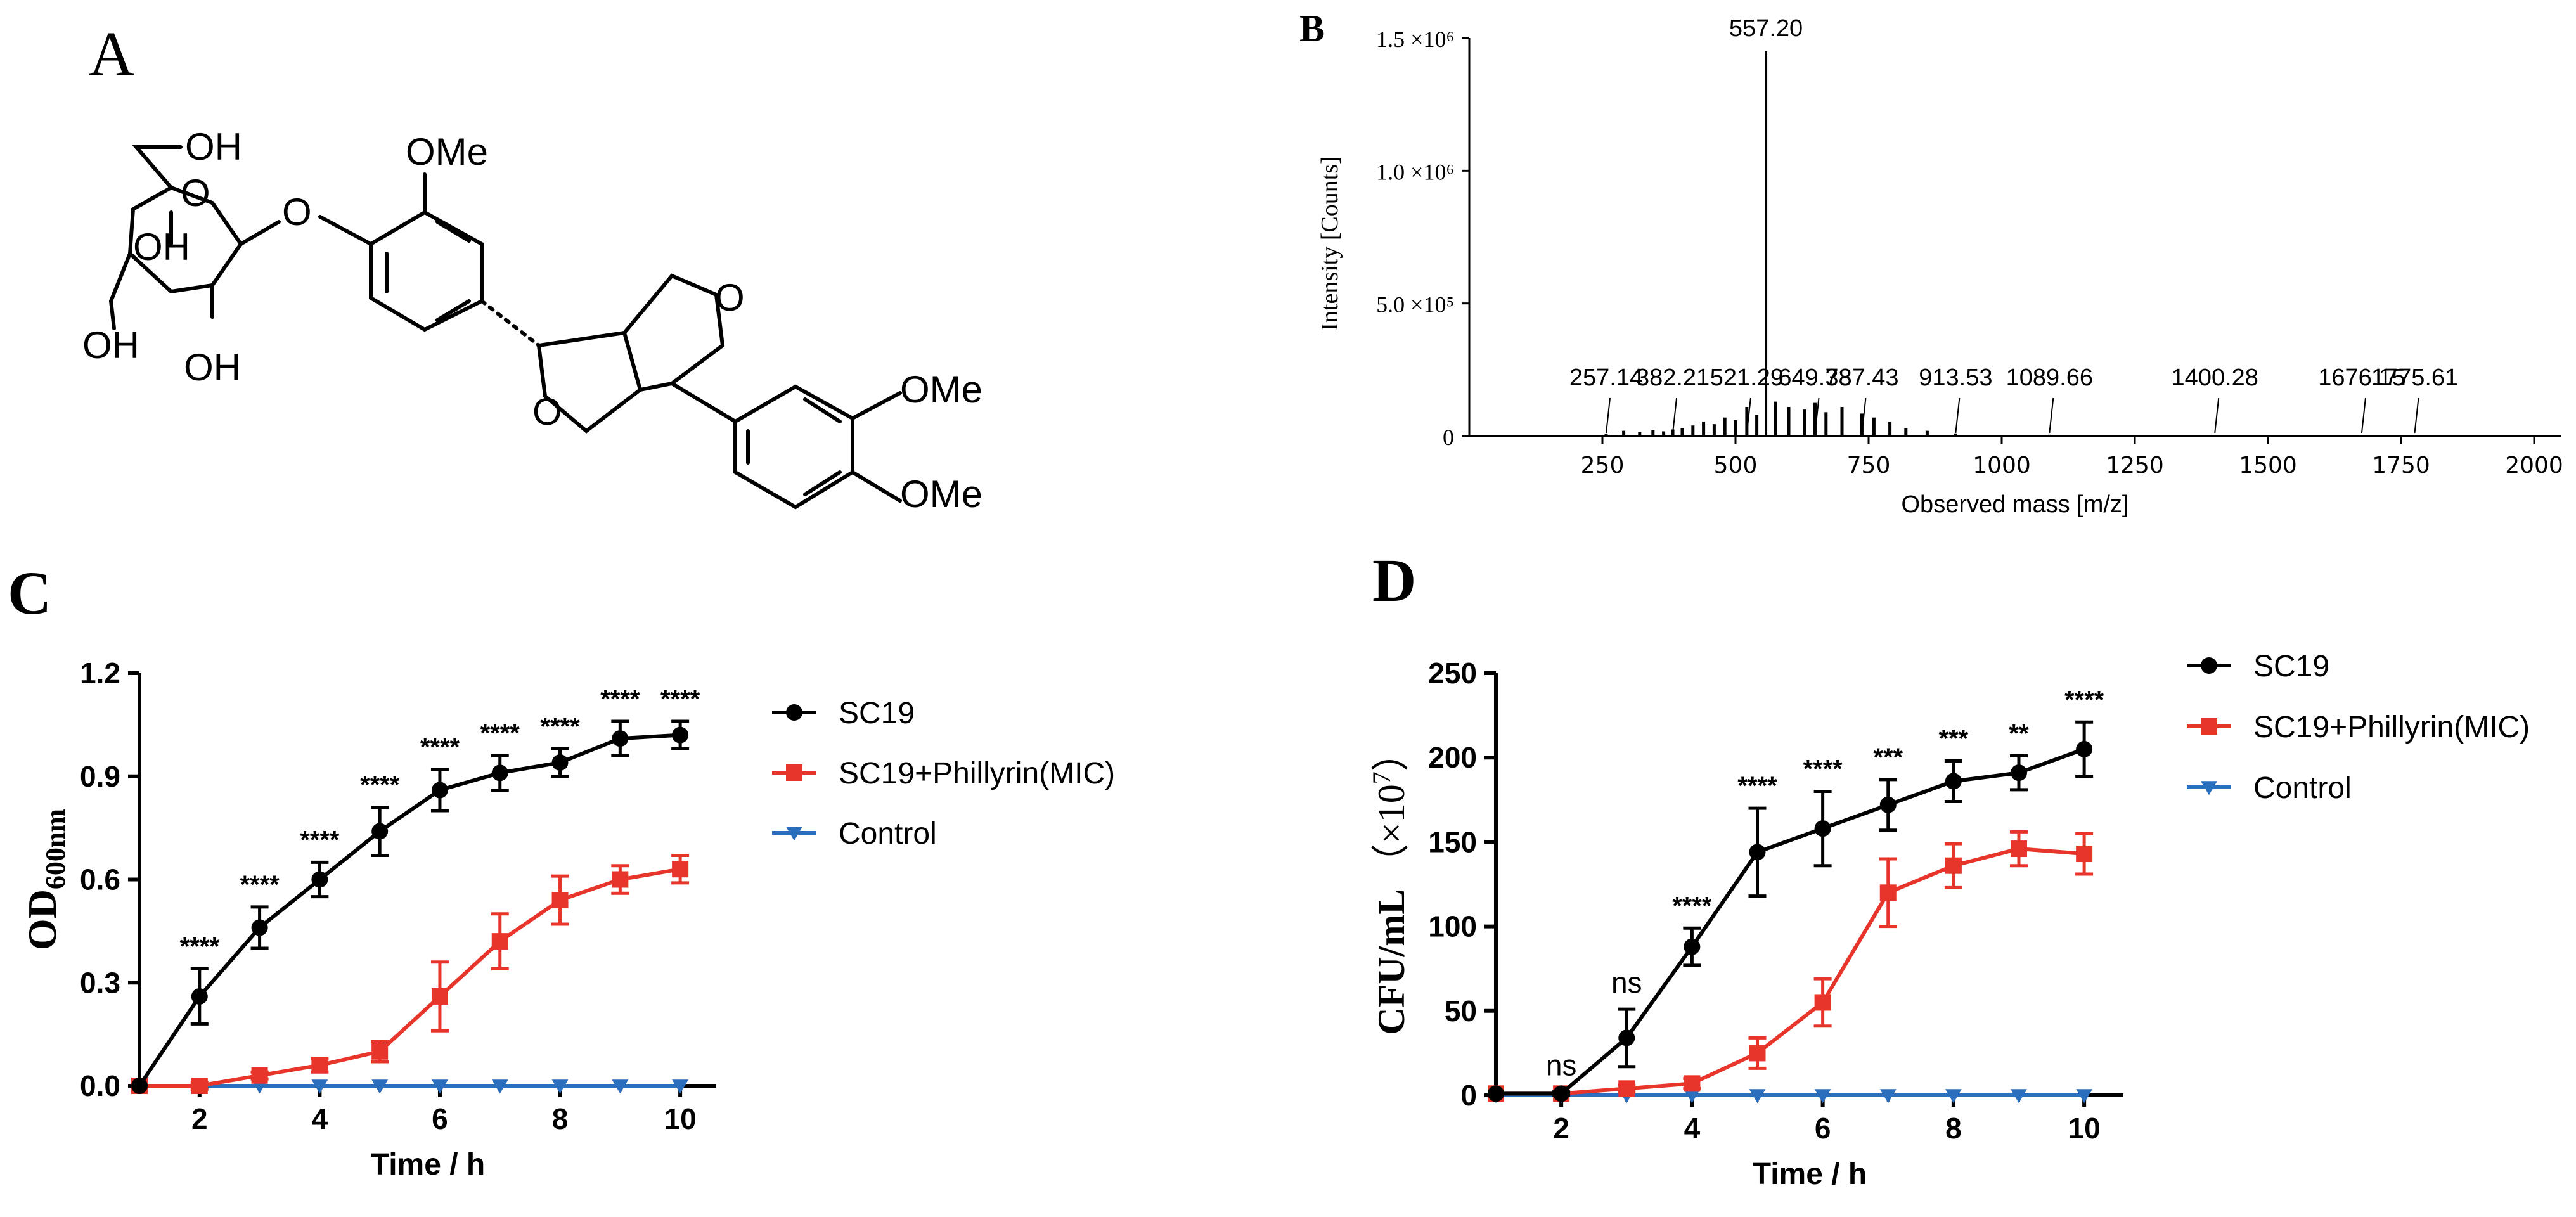  What do you see at coordinates (297, 212) in the screenshot?
I see `label-o-glycosidic: O` at bounding box center [297, 212].